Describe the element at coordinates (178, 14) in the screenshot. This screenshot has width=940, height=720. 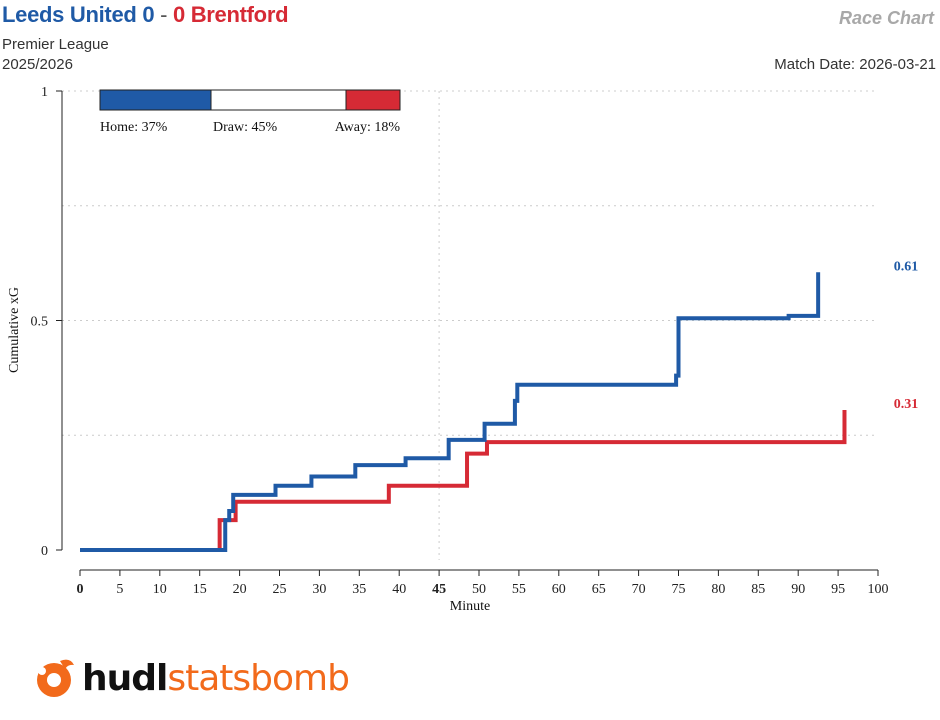
I see `away-score: 0` at that location.